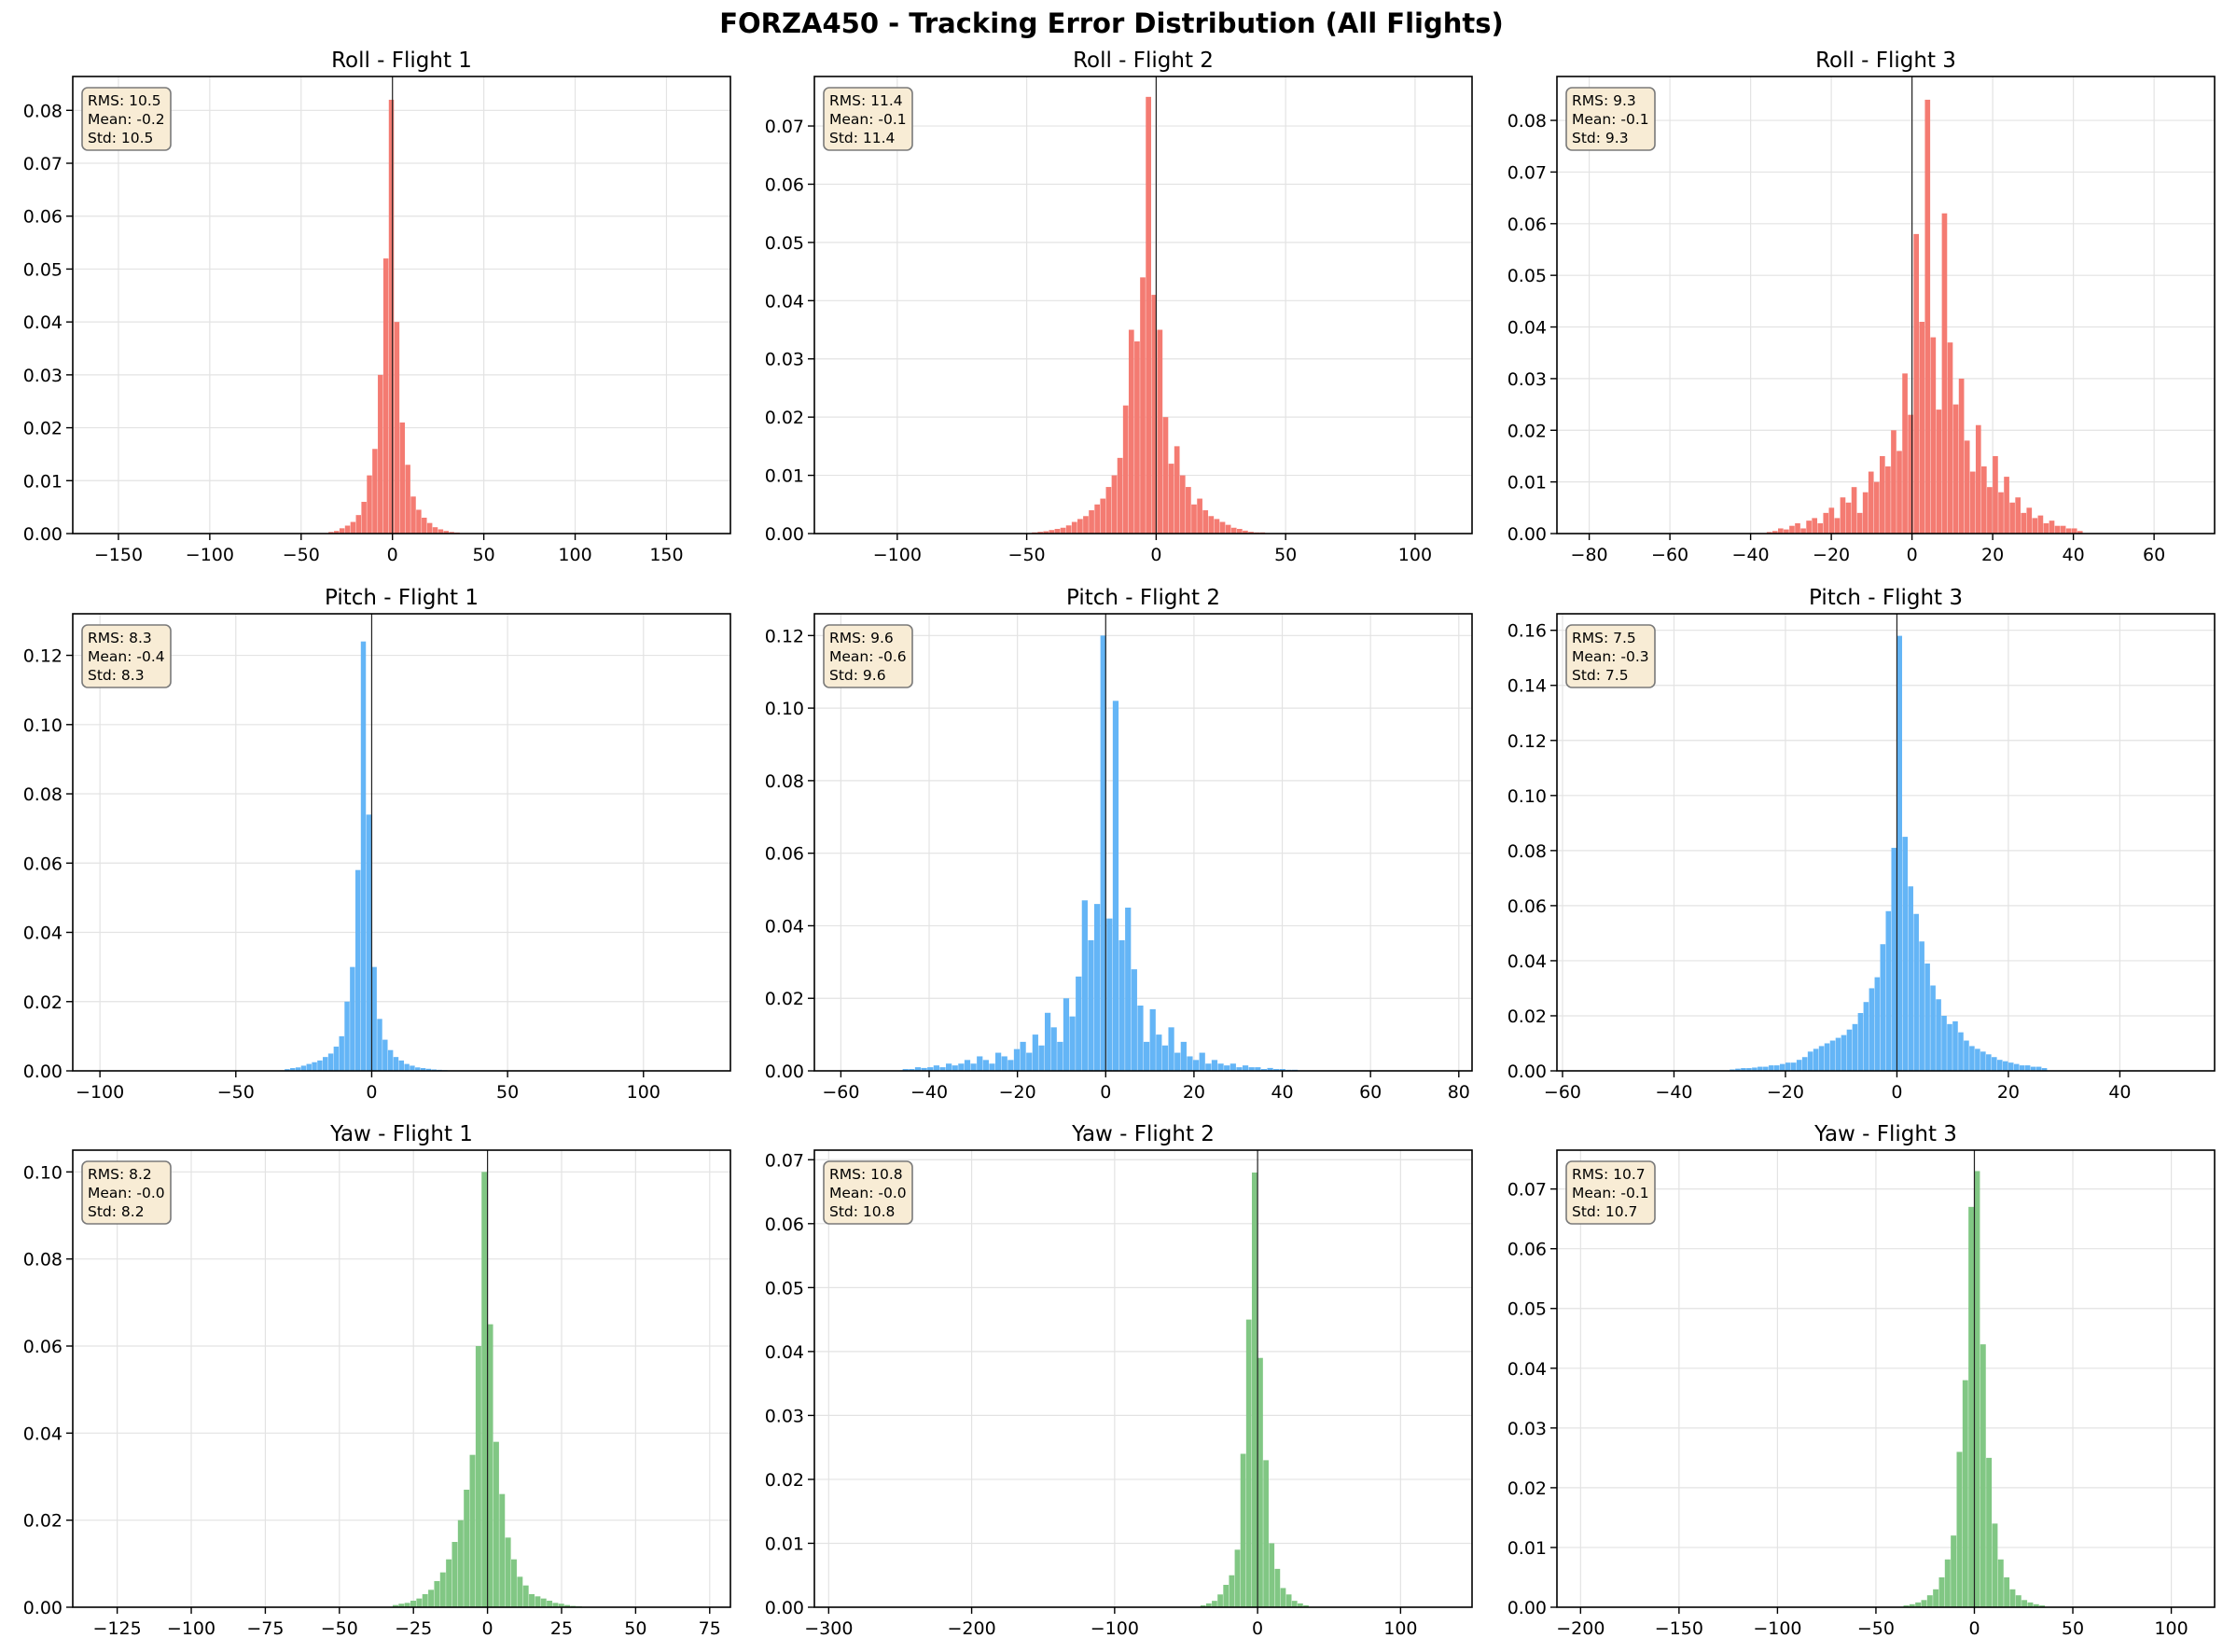 The height and width of the screenshot is (1652, 2223). Describe the element at coordinates (1885, 61) in the screenshot. I see `subplot-title: Roll - Flight 3` at that location.